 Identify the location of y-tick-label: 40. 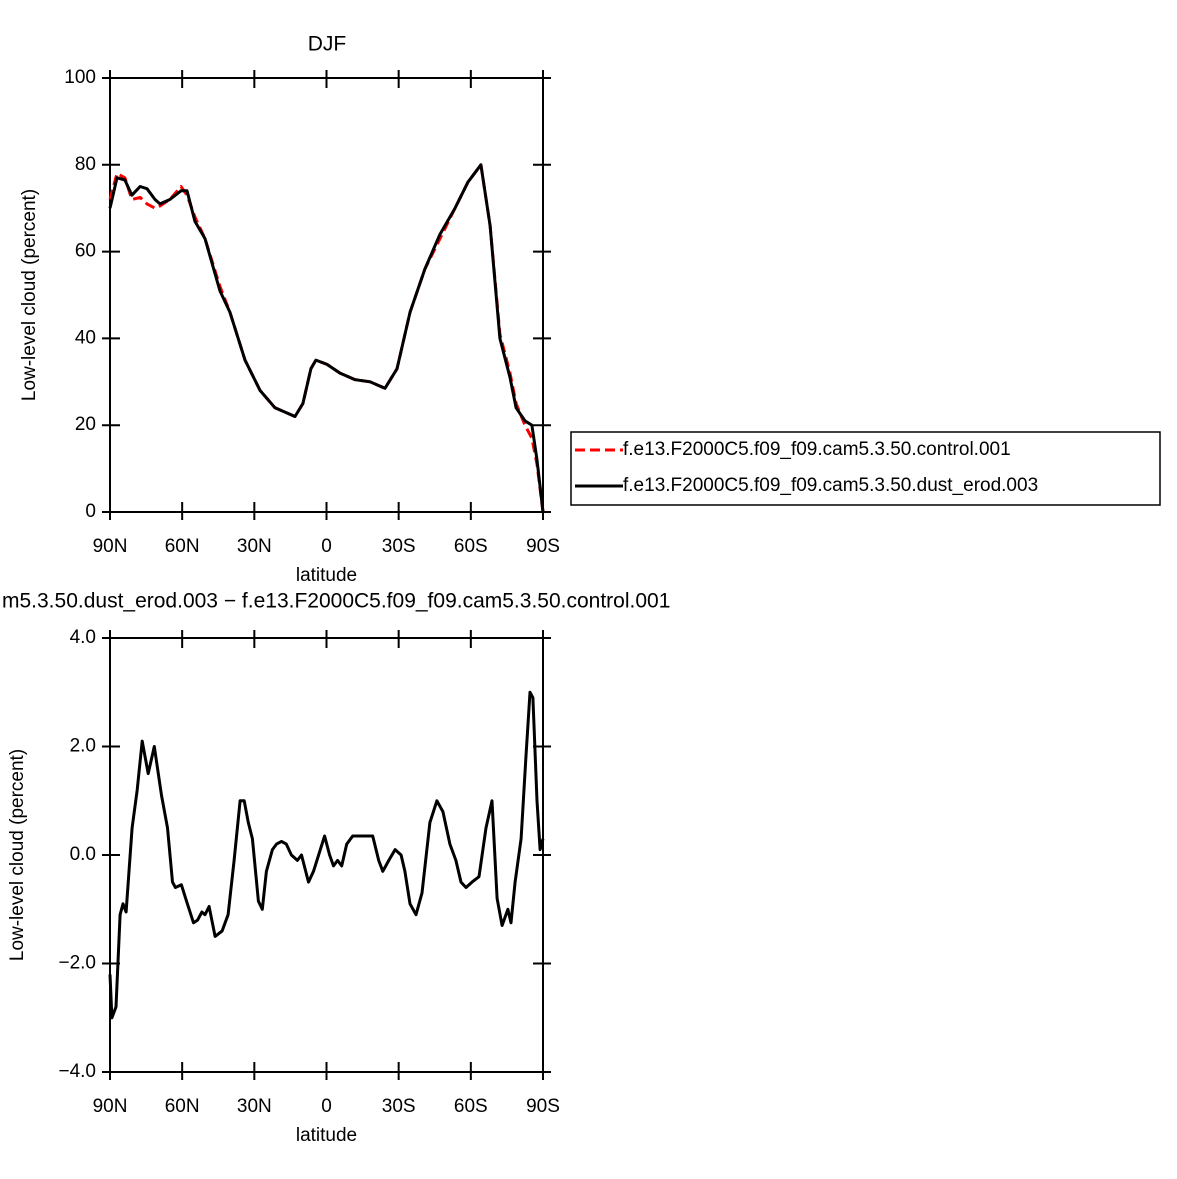
(85, 337).